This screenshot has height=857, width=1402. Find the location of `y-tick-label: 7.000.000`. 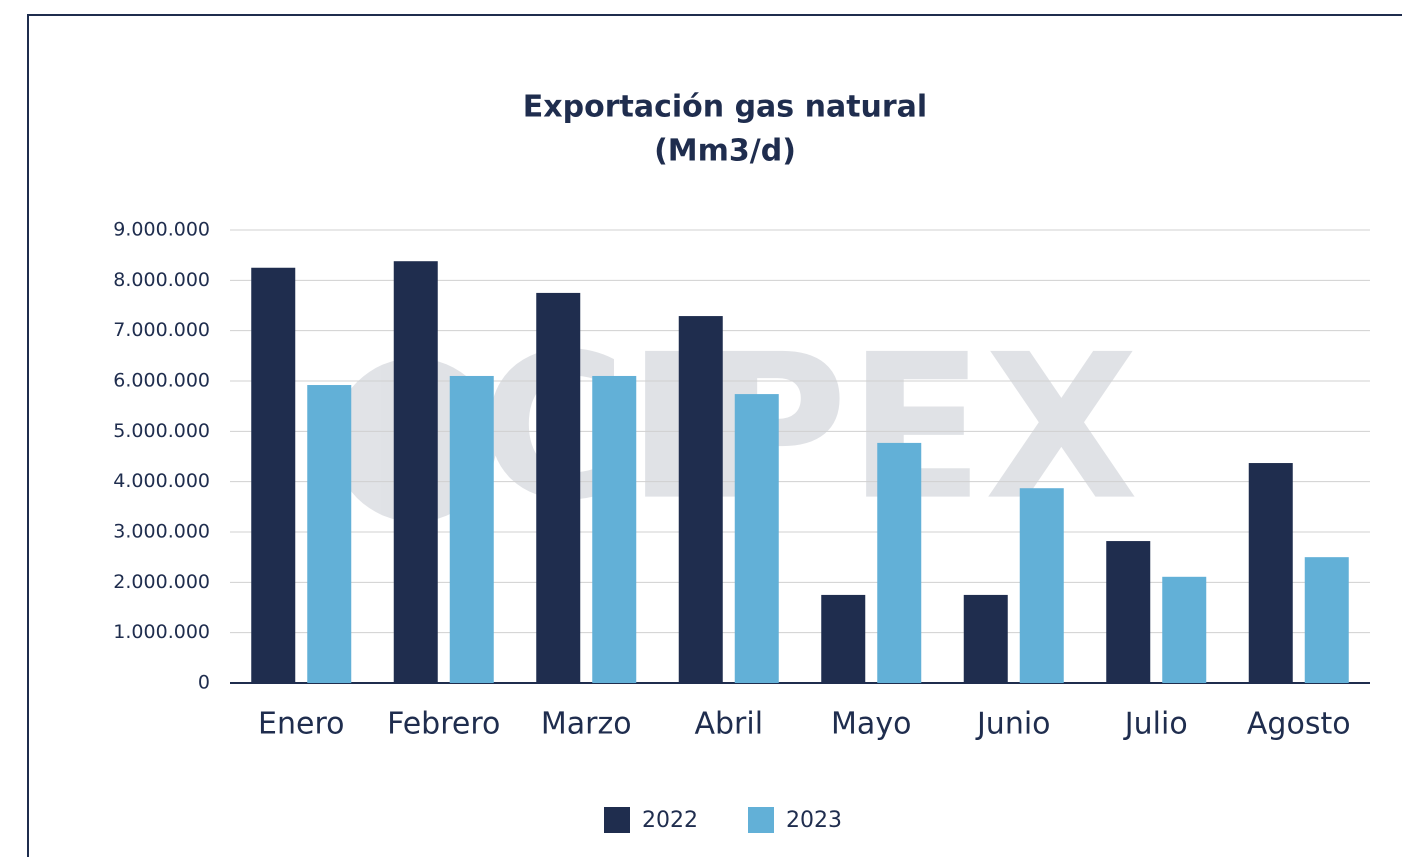

y-tick-label: 7.000.000 is located at coordinates (161, 330).